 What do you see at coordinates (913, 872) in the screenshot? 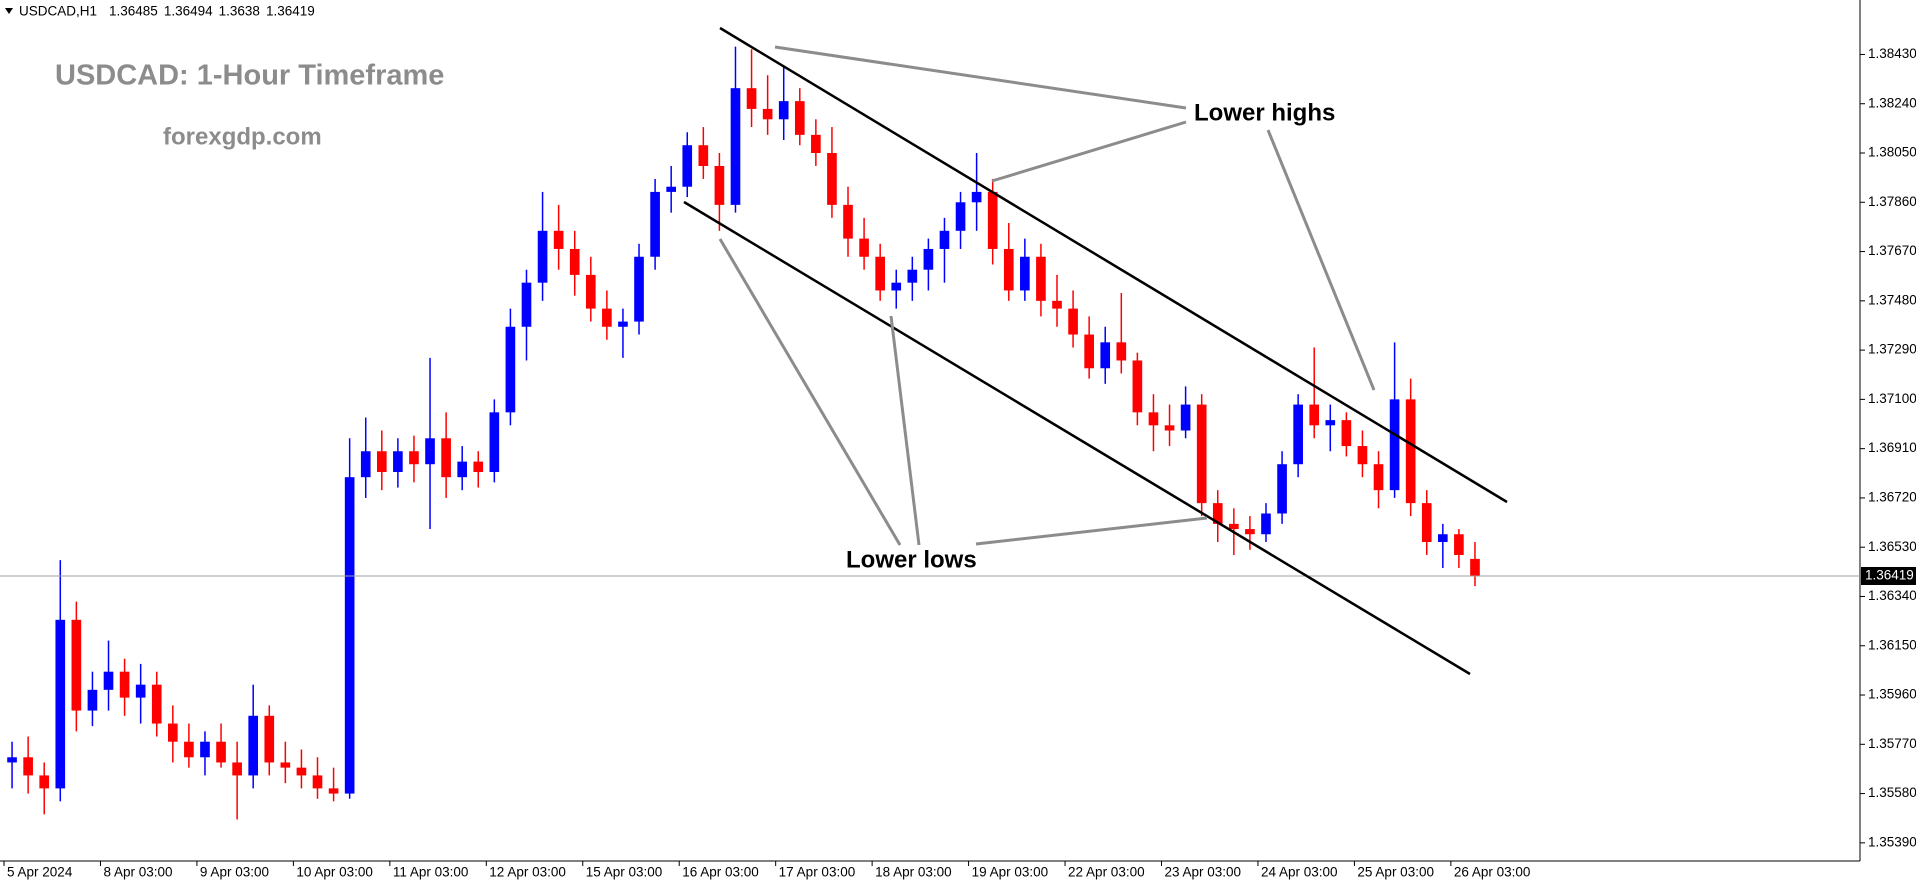
I see `x-tick-label: 18 Apr 03:00` at bounding box center [913, 872].